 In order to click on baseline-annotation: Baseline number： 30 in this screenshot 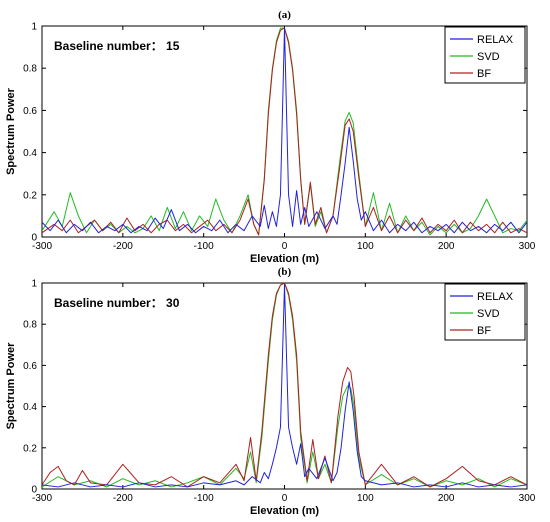, I will do `click(117, 303)`.